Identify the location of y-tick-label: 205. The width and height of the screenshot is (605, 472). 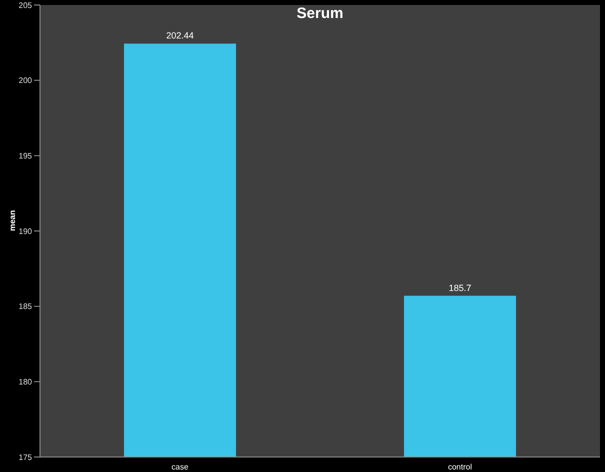
(25, 5).